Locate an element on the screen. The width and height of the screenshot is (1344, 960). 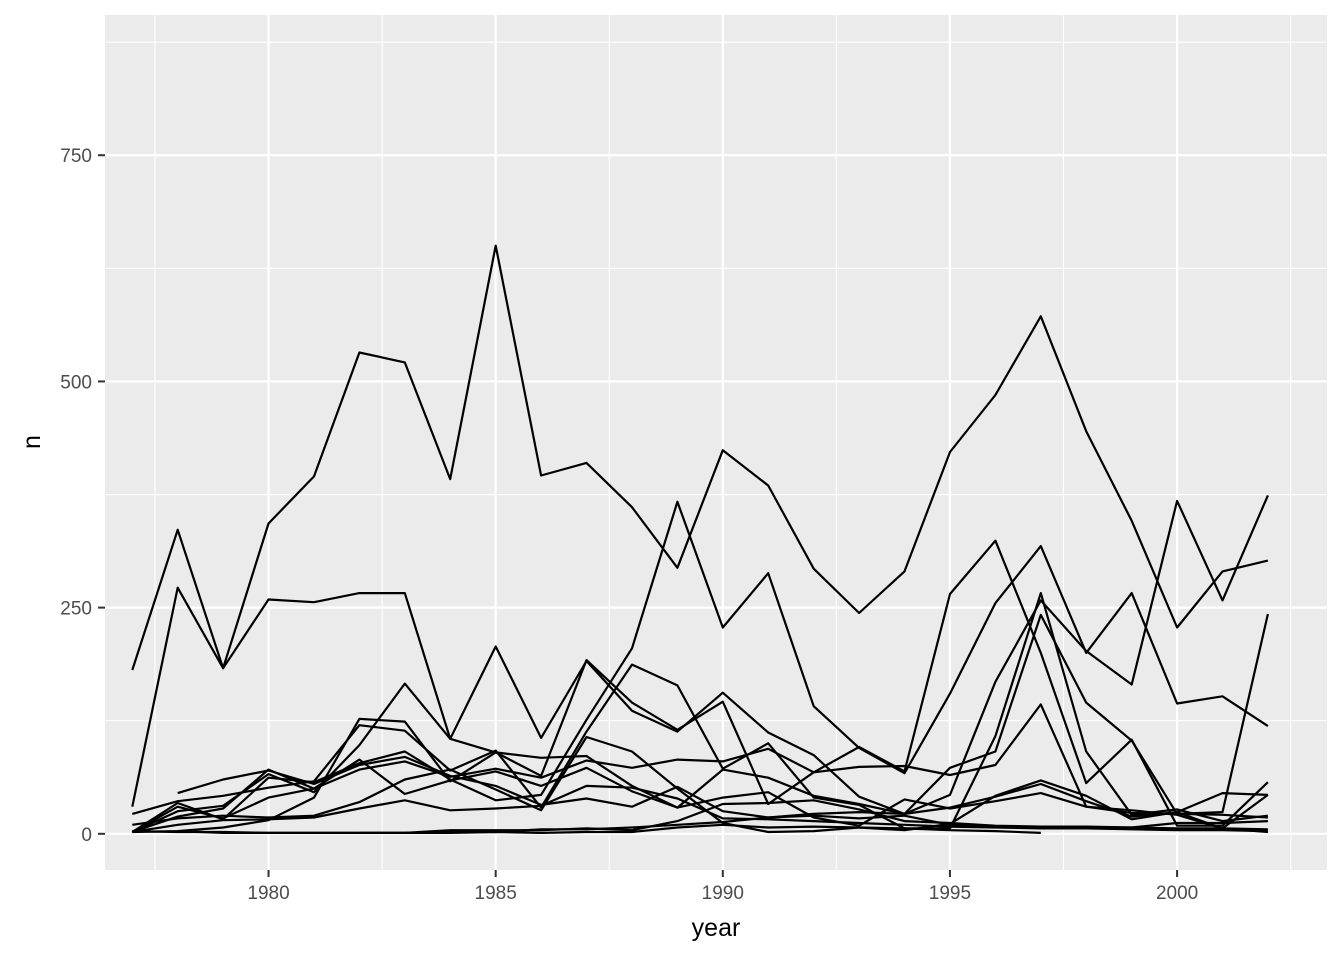
x-axis-ticks: 1980 1985 1990 1995 2000 is located at coordinates (722, 887).